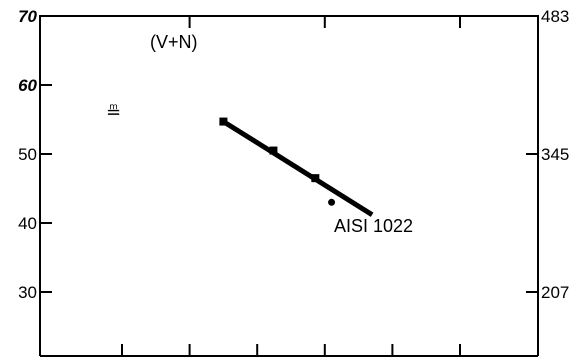  What do you see at coordinates (555, 16) in the screenshot?
I see `y-tick-label-right: 483` at bounding box center [555, 16].